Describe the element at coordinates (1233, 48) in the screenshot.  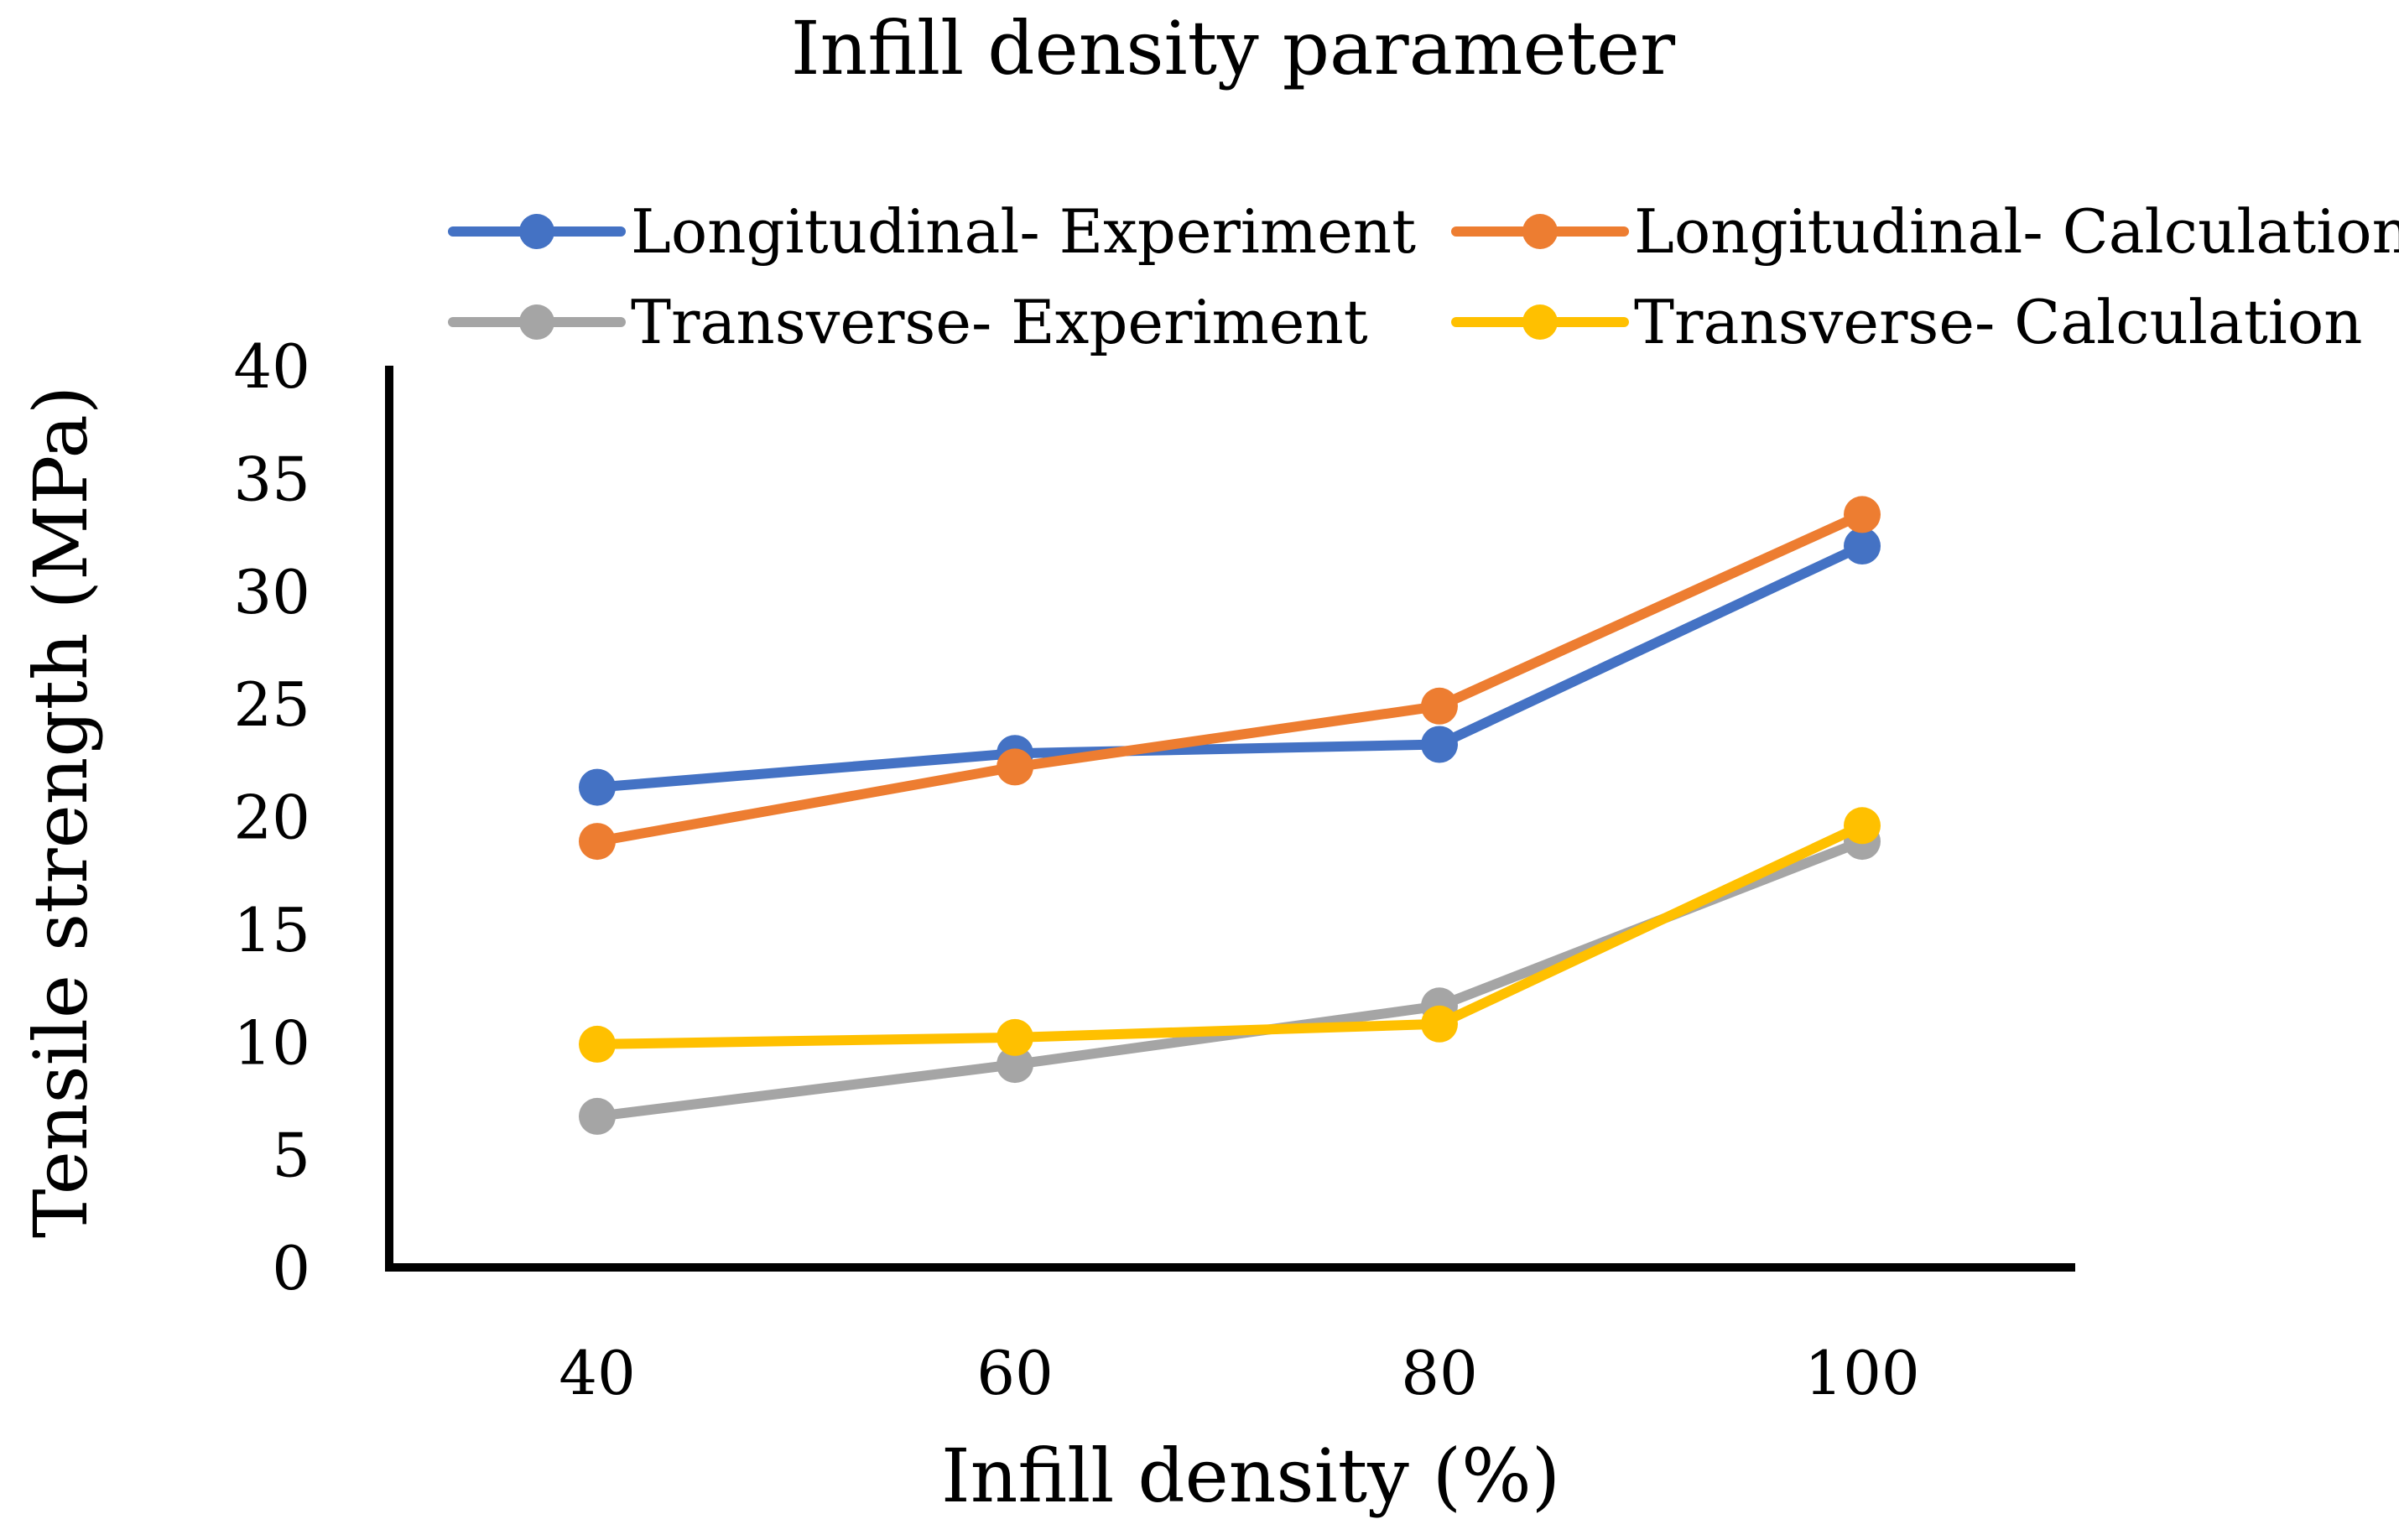
I see `chart-title: Infill density parameter` at that location.